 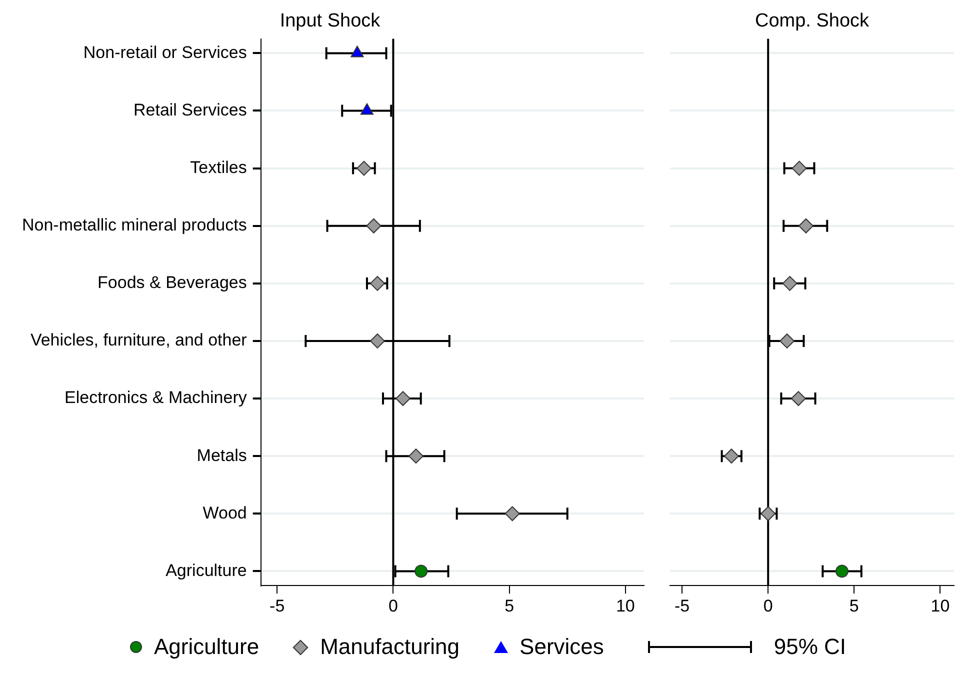 What do you see at coordinates (190, 110) in the screenshot?
I see `y-tick-label: Retail Services` at bounding box center [190, 110].